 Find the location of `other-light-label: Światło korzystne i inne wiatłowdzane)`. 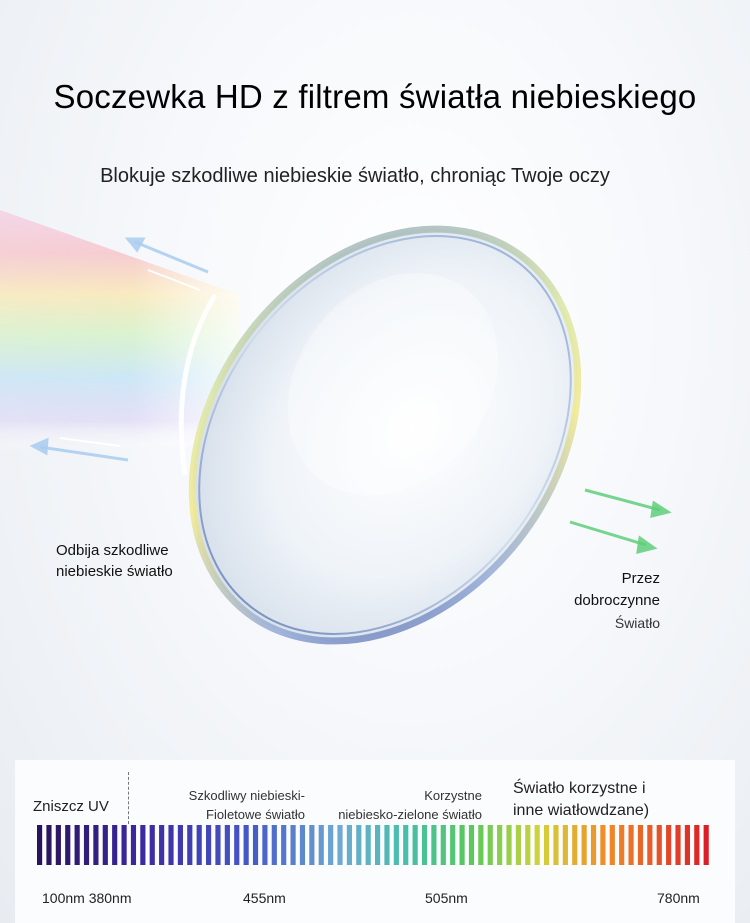

other-light-label: Światło korzystne i inne wiatłowdzane) is located at coordinates (581, 799).